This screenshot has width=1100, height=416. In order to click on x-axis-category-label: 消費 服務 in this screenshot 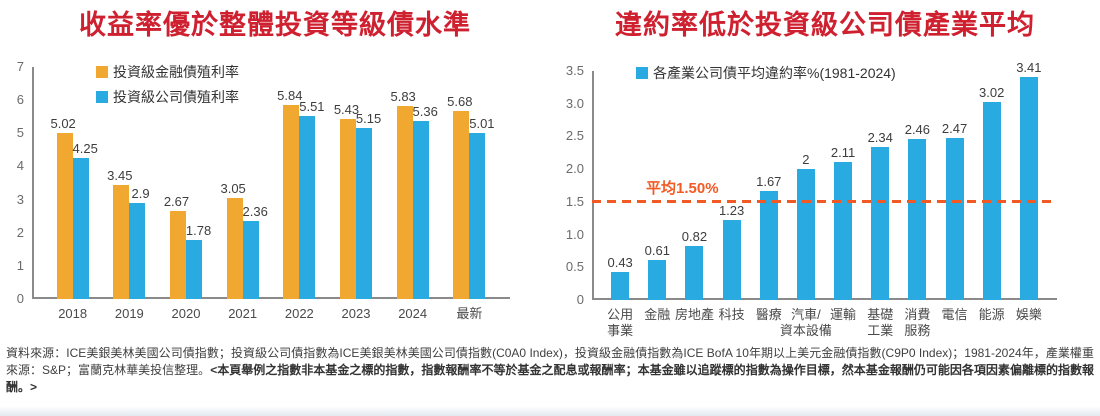, I will do `click(917, 322)`.